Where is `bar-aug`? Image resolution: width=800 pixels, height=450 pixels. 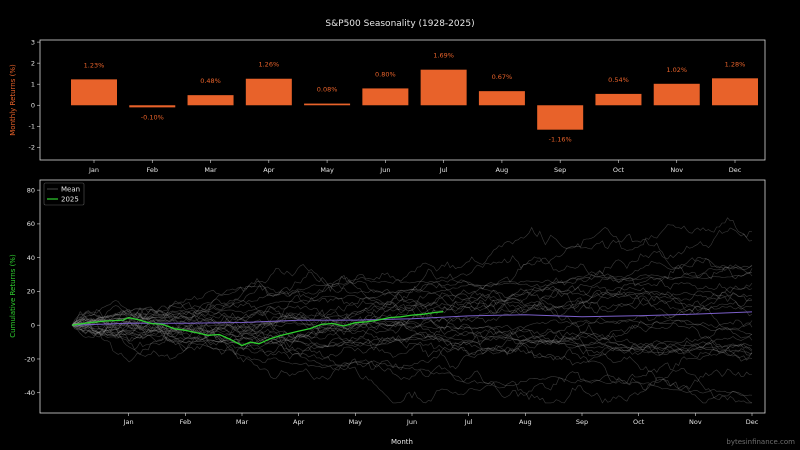
bar-aug is located at coordinates (501, 98).